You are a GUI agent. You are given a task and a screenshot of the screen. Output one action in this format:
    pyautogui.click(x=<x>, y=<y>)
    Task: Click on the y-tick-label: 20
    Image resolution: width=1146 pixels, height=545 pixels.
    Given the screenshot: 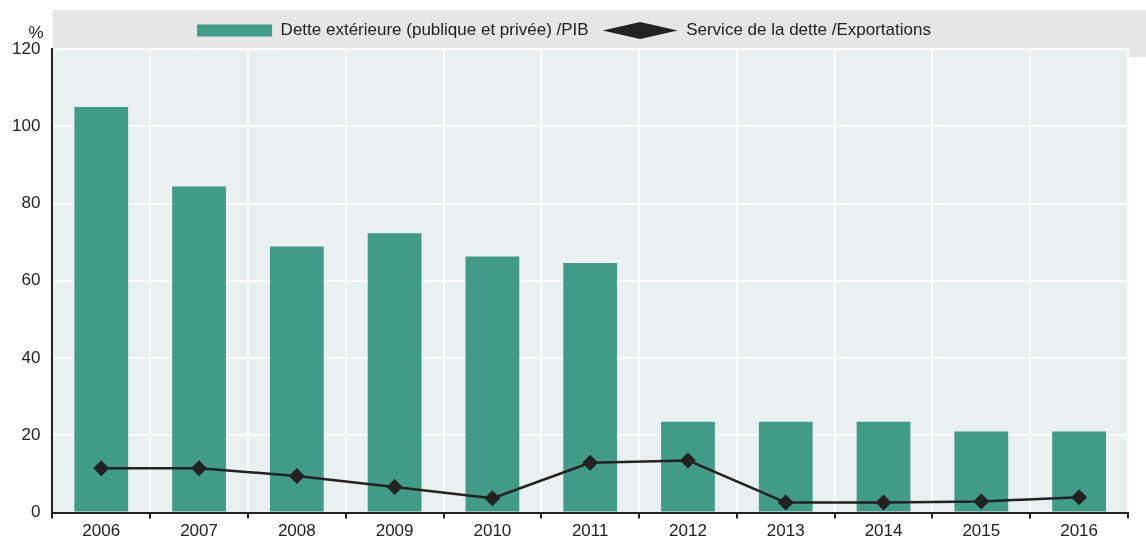 What is the action you would take?
    pyautogui.click(x=31, y=435)
    